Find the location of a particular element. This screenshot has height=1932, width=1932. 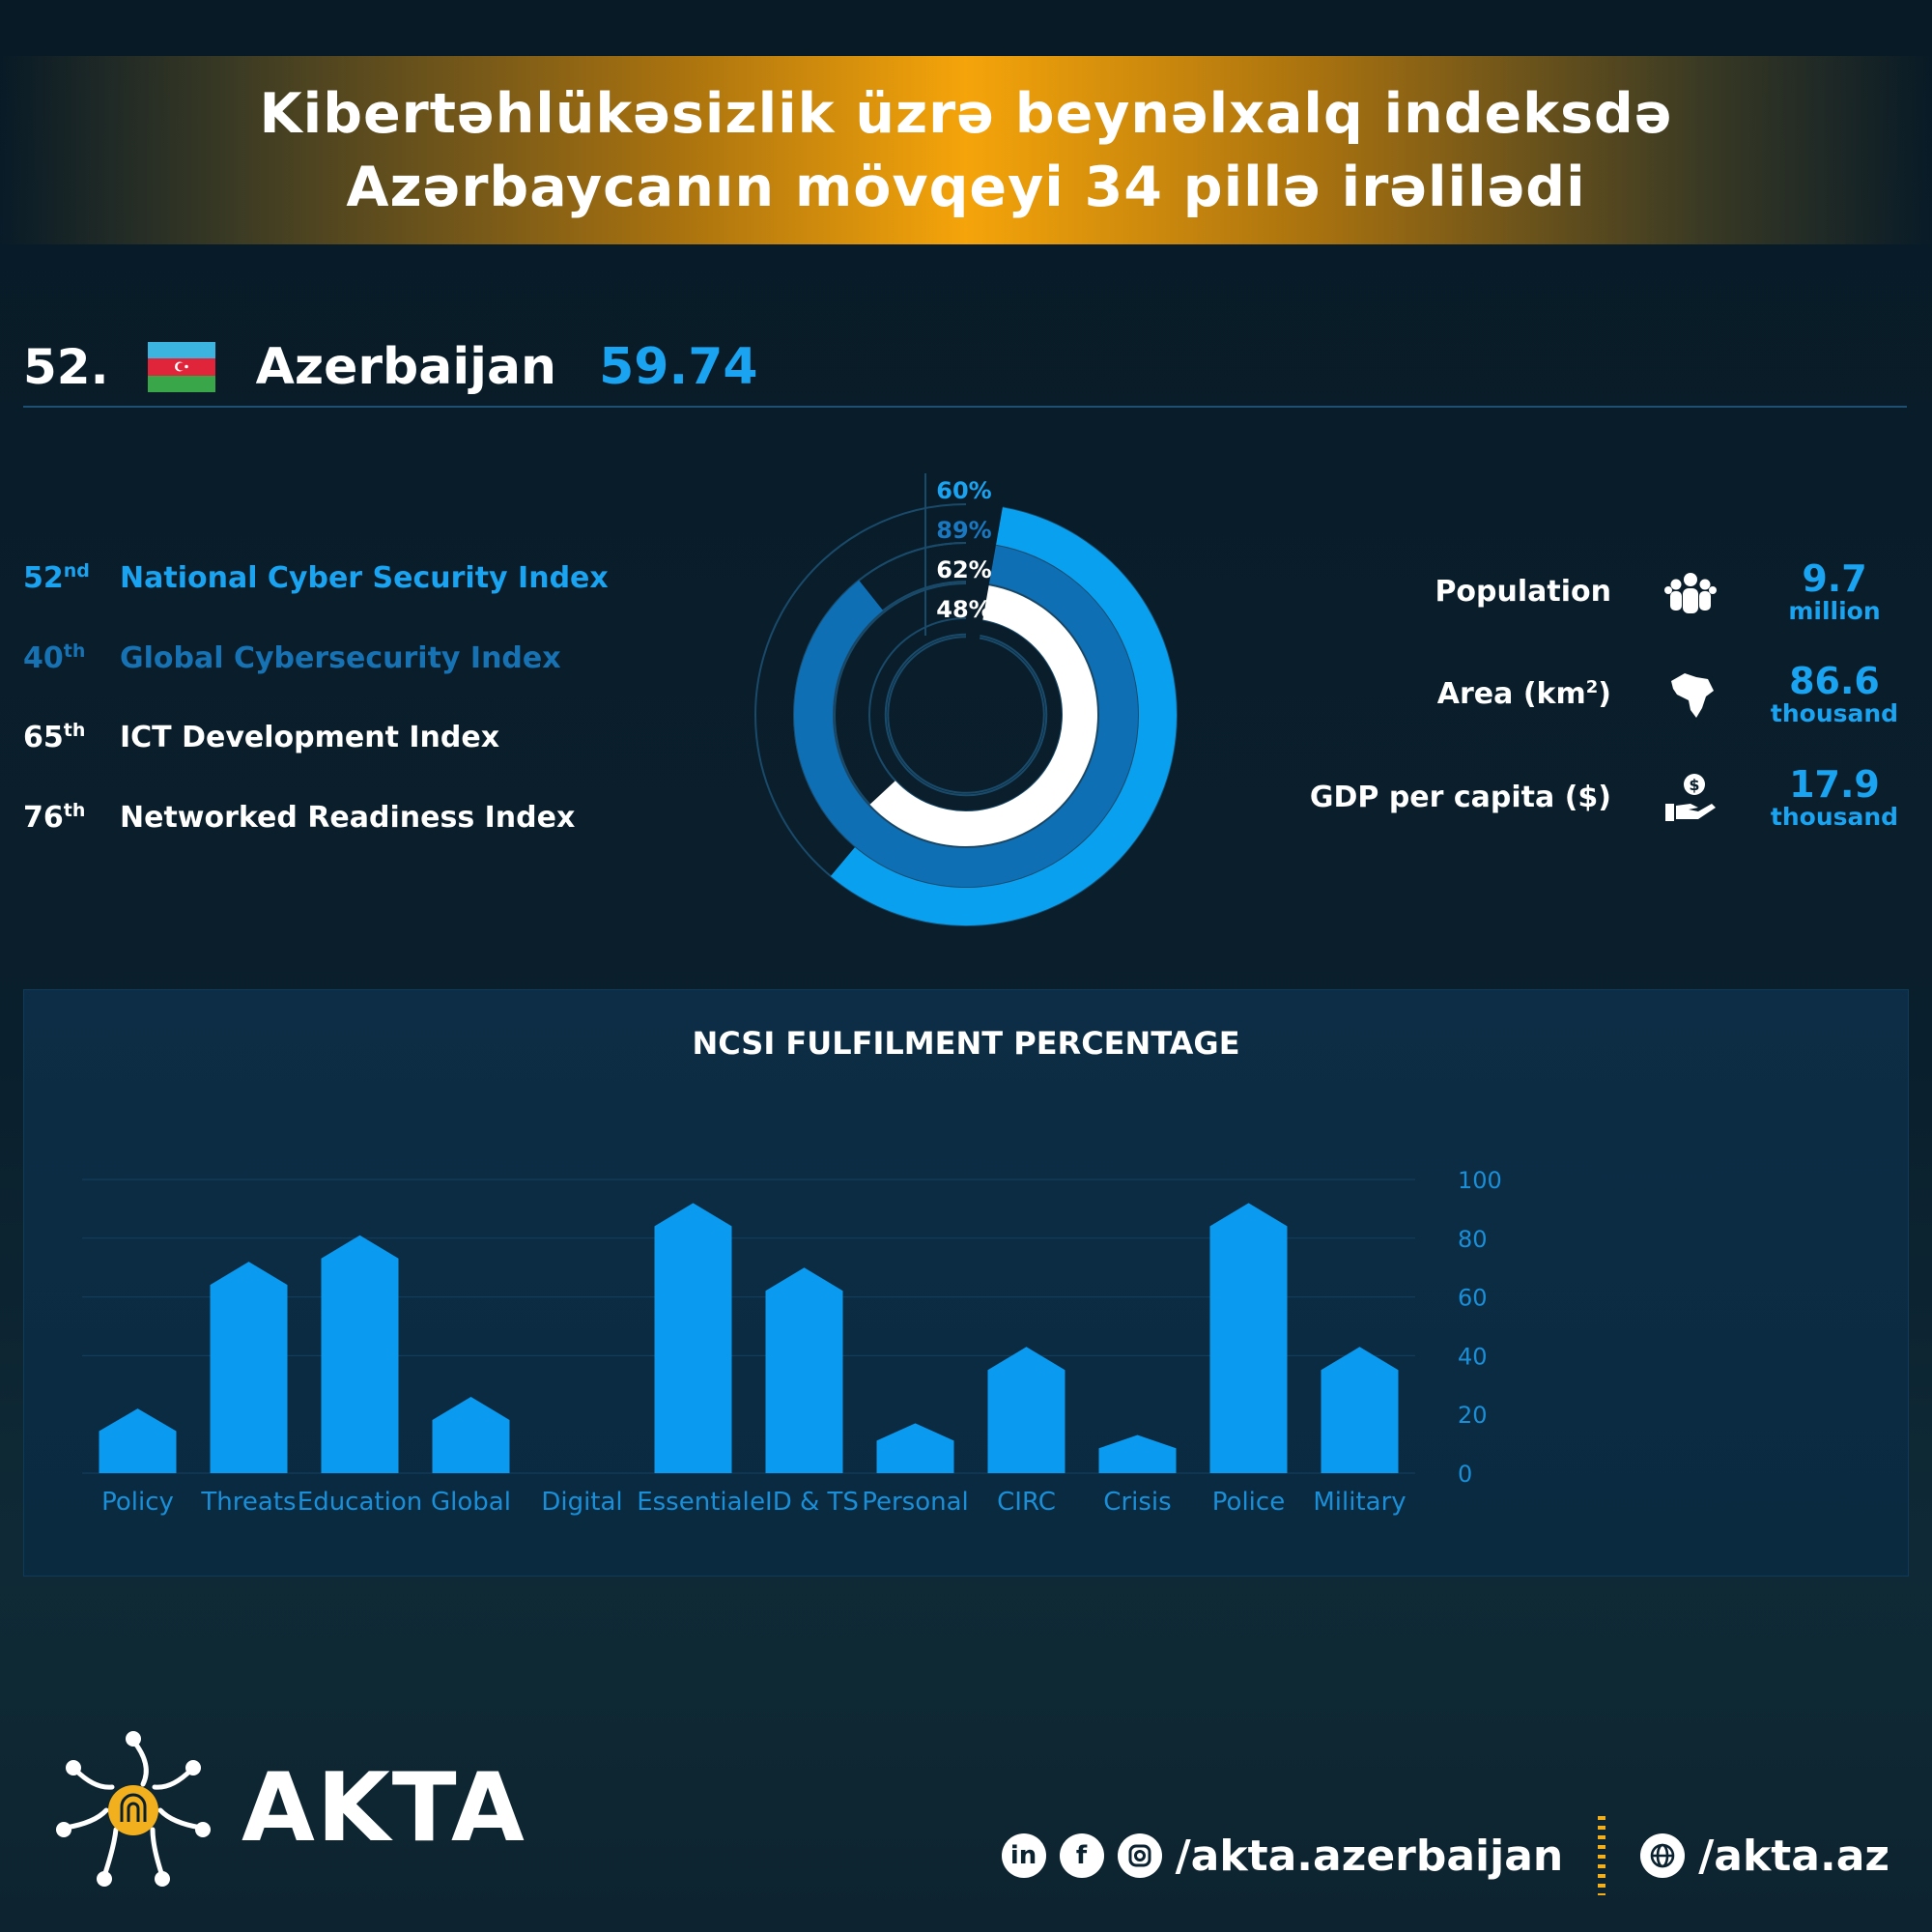

web-handle: /akta.az is located at coordinates (1793, 1856).